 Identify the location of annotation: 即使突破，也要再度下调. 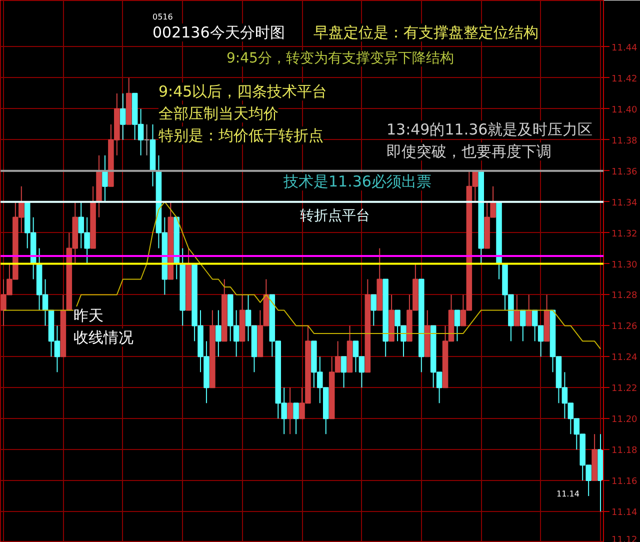
(469, 151).